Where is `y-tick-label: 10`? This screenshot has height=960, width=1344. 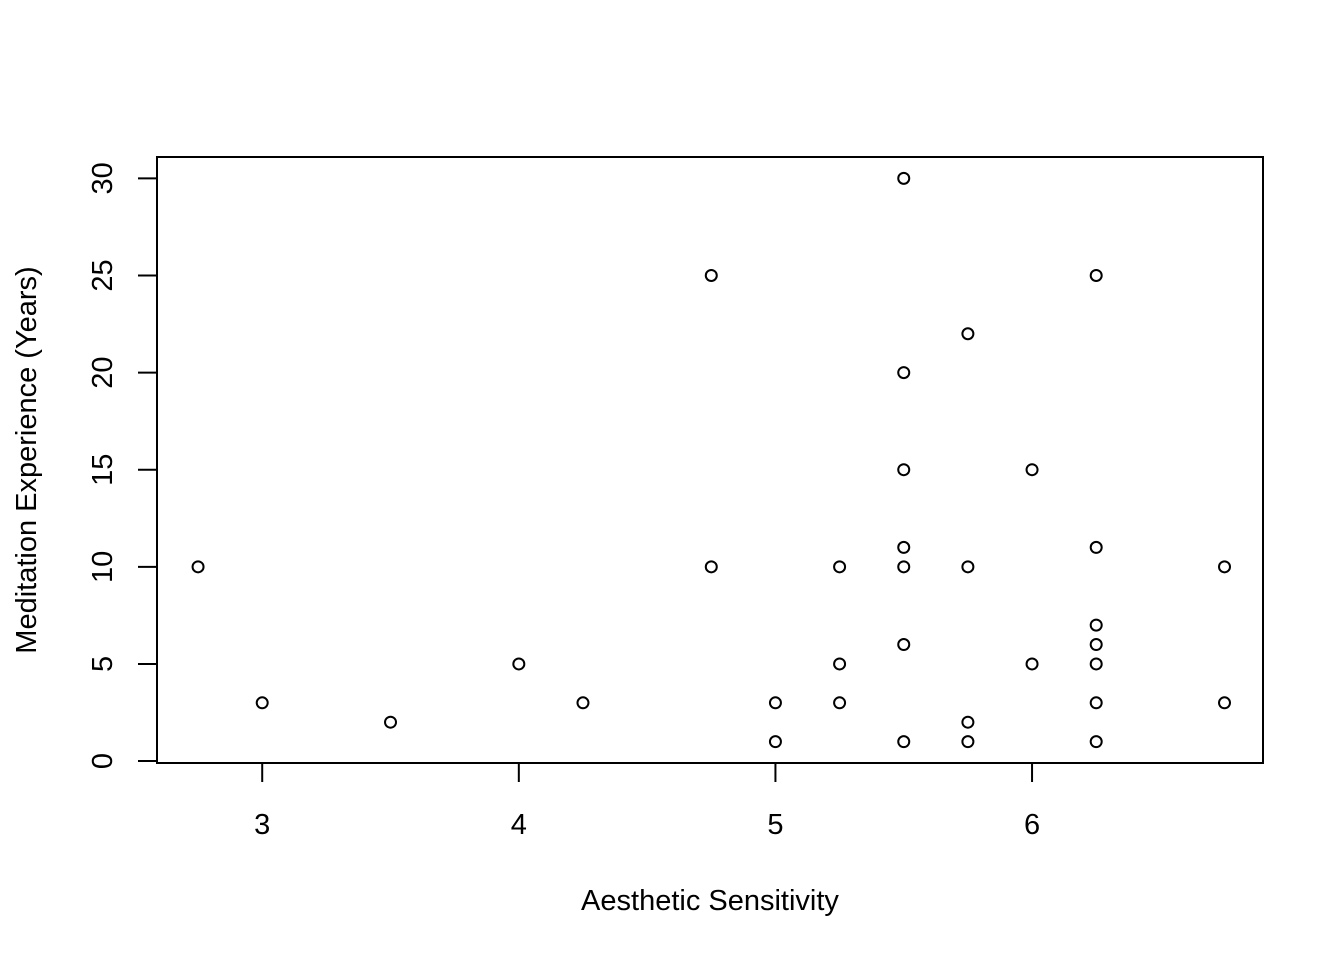 y-tick-label: 10 is located at coordinates (103, 567).